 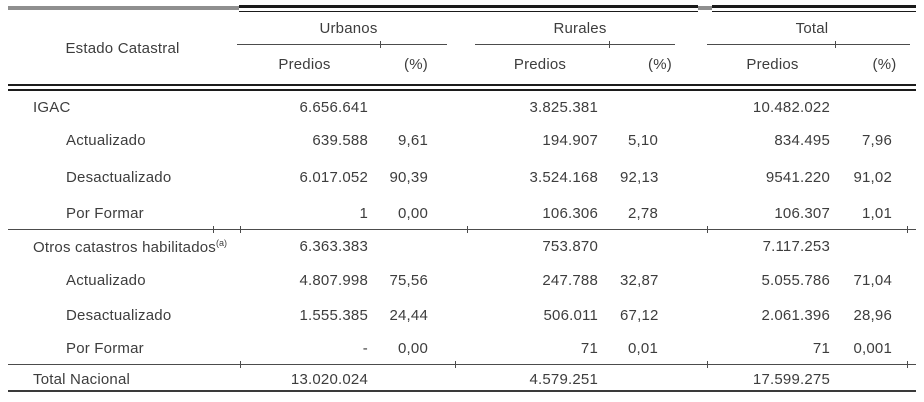 I want to click on cell-urbanos-pct: 90,39, so click(x=408, y=177).